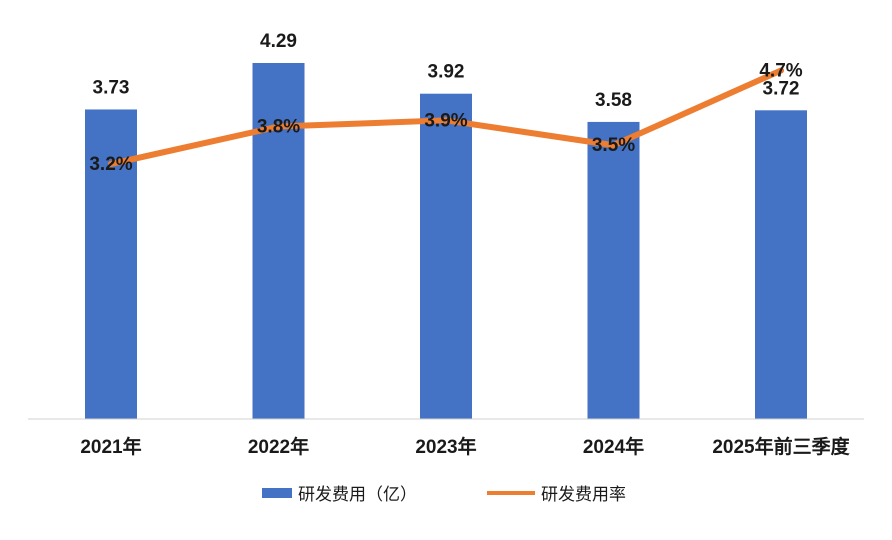  I want to click on bar-value-label-0: 3.73, so click(111, 87).